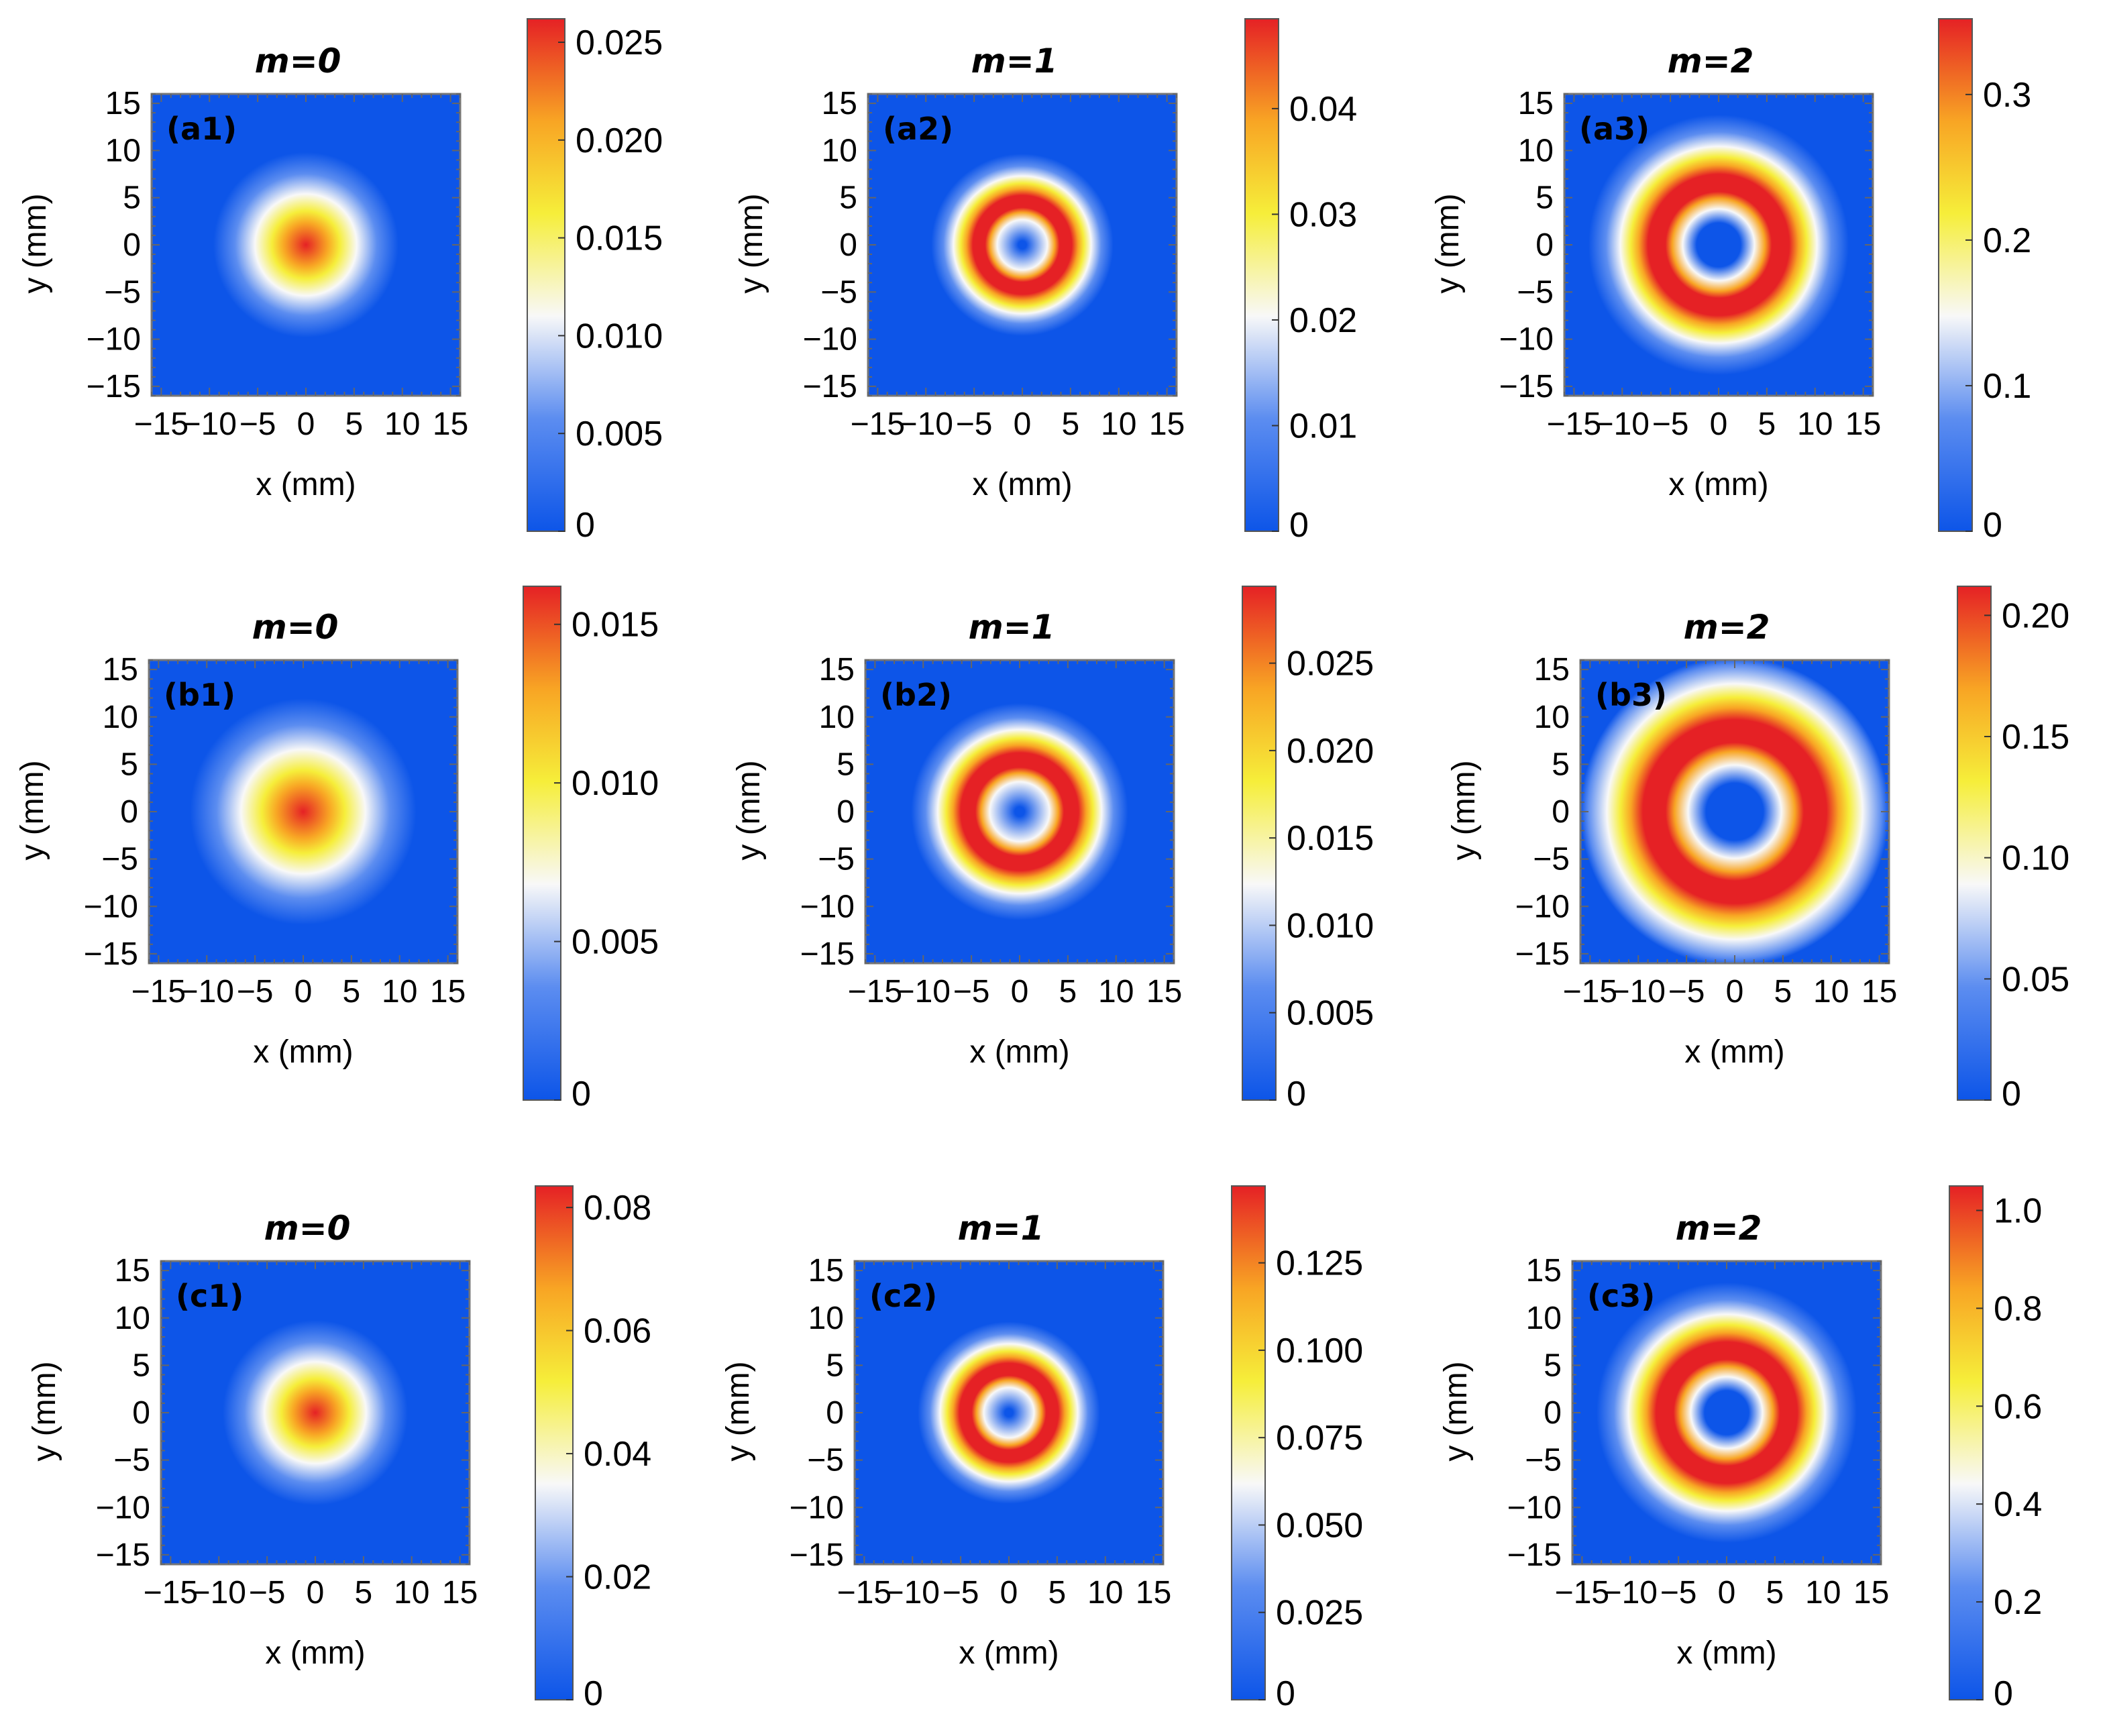 The image size is (2105, 1736). I want to click on colorbar: 0 0.025 0.050 0.075 0.100 0.125, so click(1297, 1449).